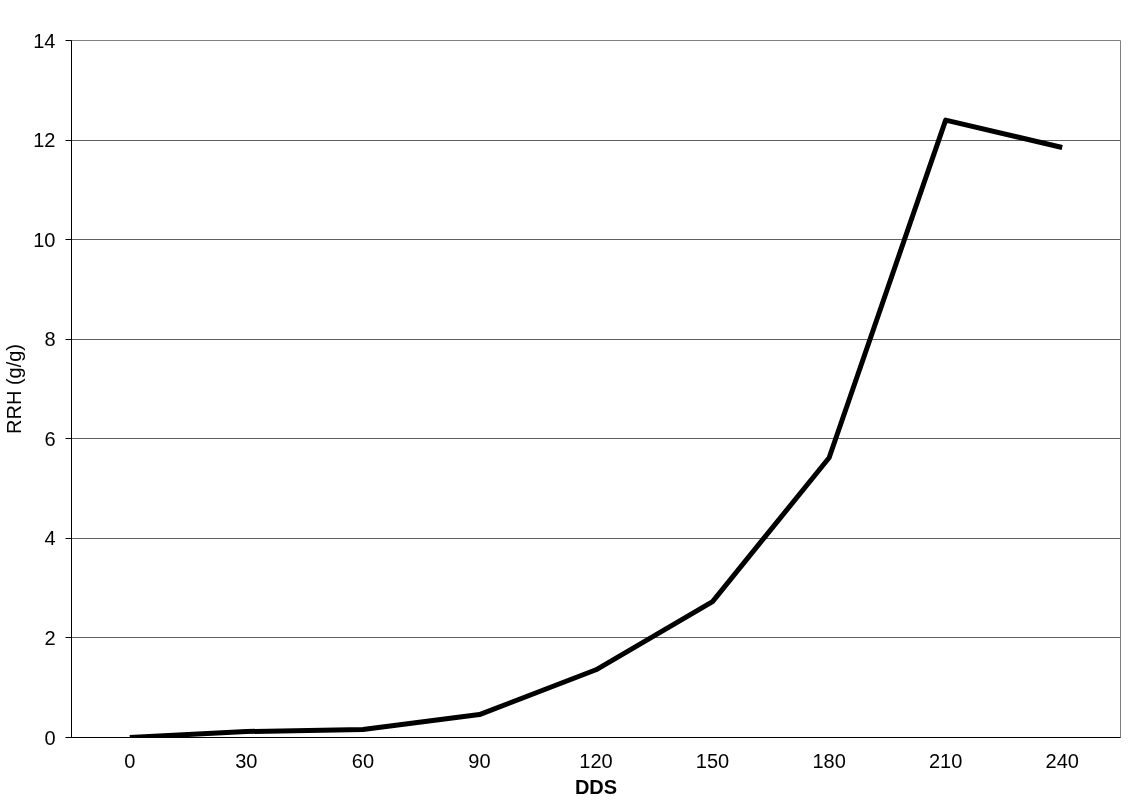  I want to click on y-tick-label: 14, so click(44, 40).